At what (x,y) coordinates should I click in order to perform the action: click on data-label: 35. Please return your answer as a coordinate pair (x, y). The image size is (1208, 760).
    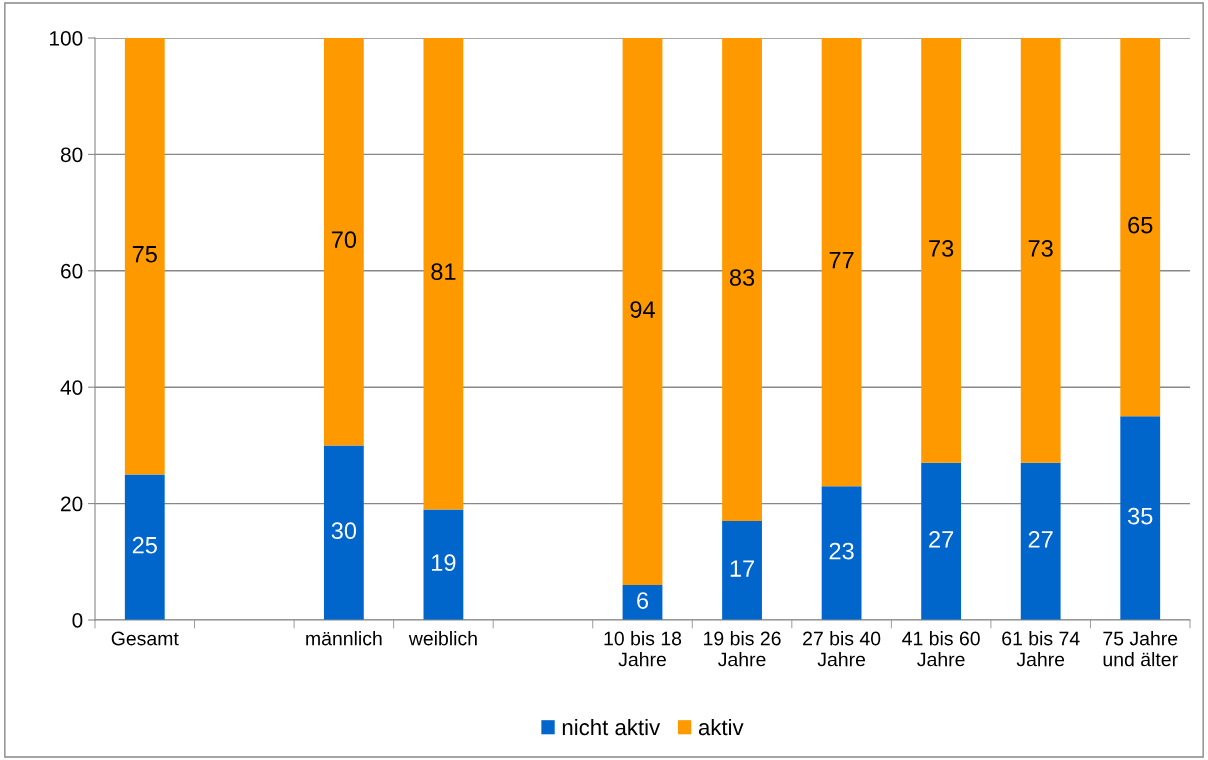
    Looking at the image, I should click on (1140, 516).